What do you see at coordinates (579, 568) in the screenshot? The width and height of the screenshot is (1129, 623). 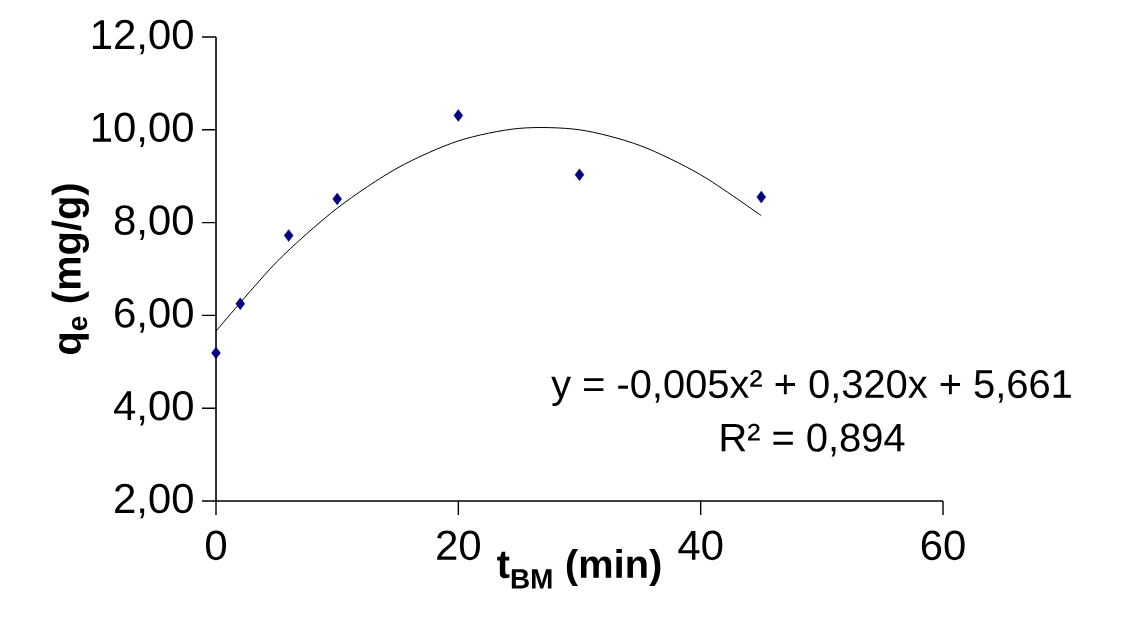 I see `x-axis-title: t$_{BM}$ (min)` at bounding box center [579, 568].